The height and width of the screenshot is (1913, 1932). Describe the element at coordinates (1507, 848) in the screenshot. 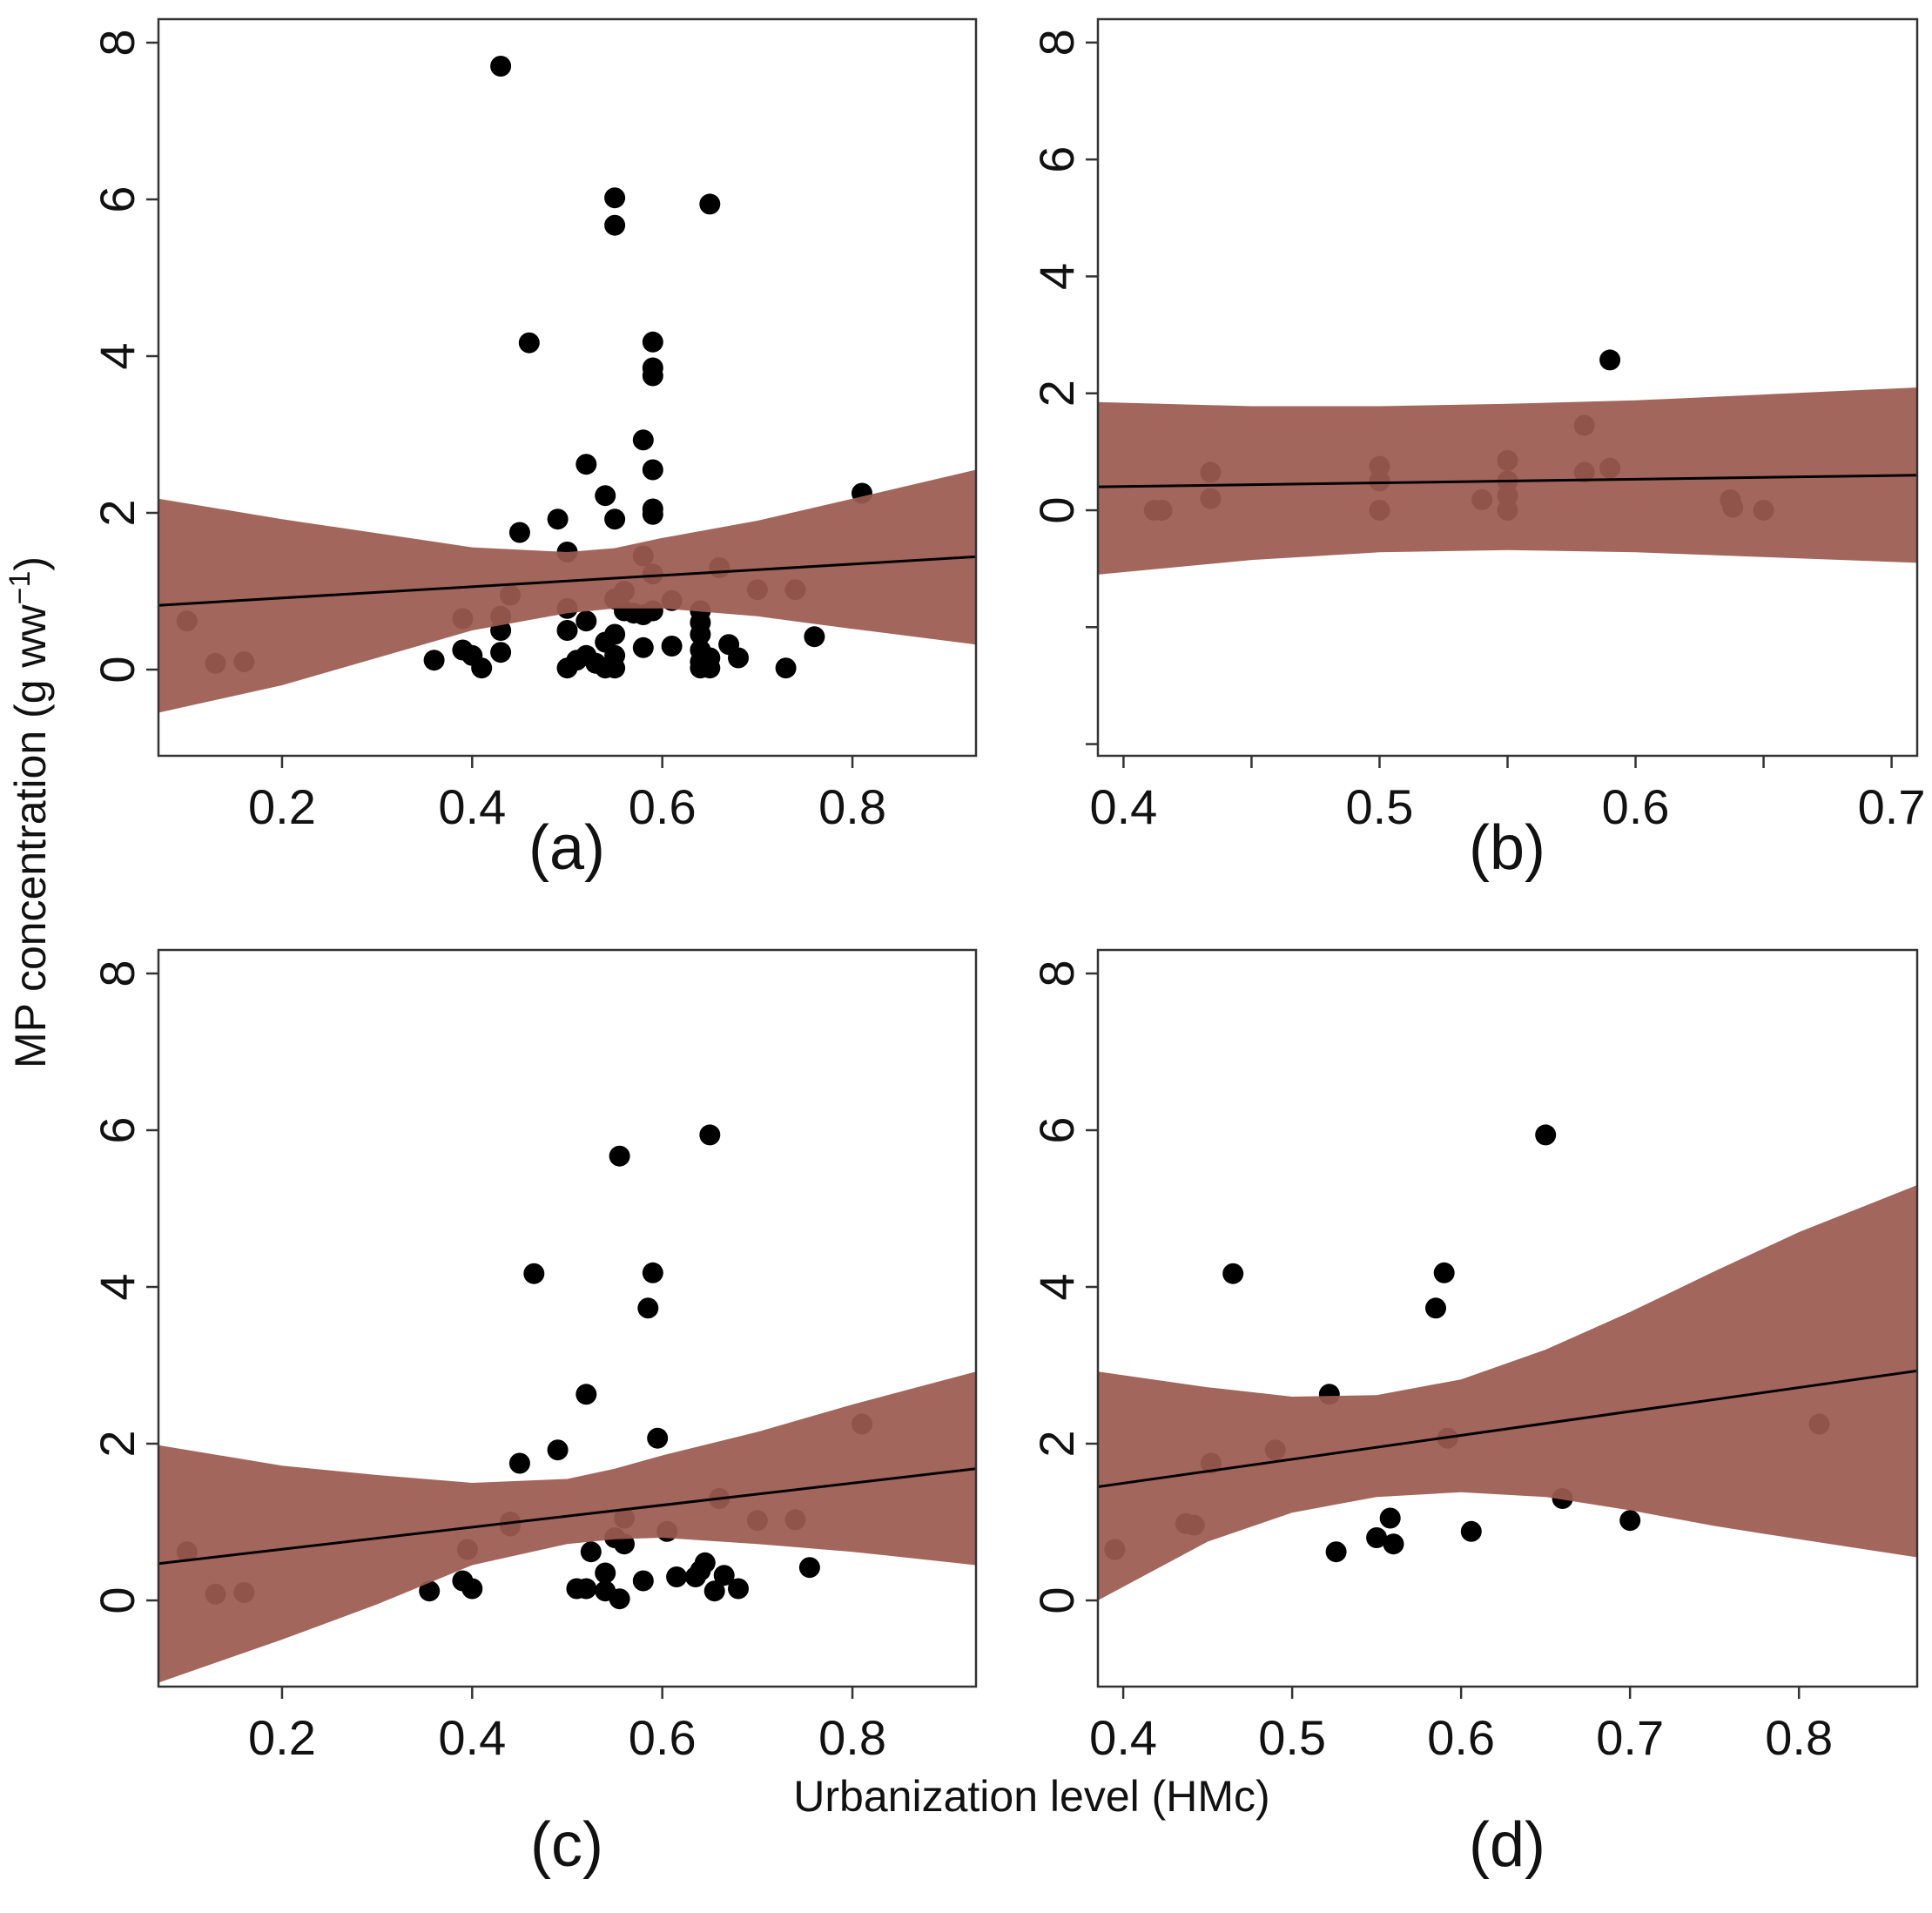

I see `panel-label: (b)` at that location.